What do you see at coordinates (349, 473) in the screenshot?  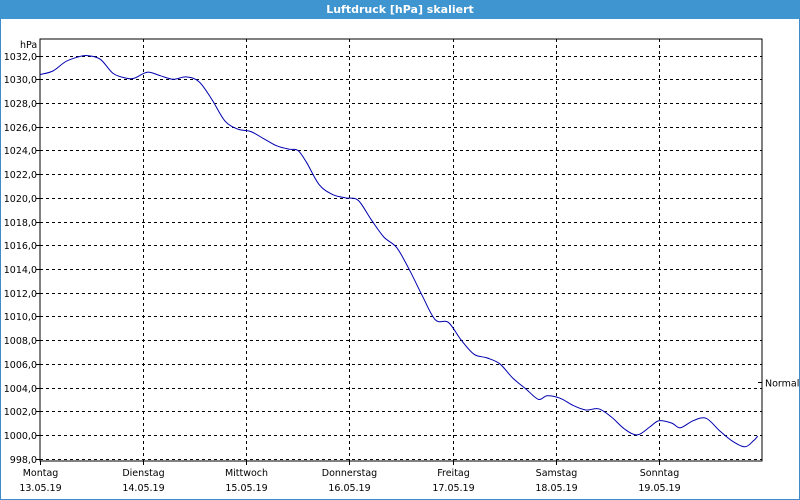 I see `x-tick-day: Donnerstag` at bounding box center [349, 473].